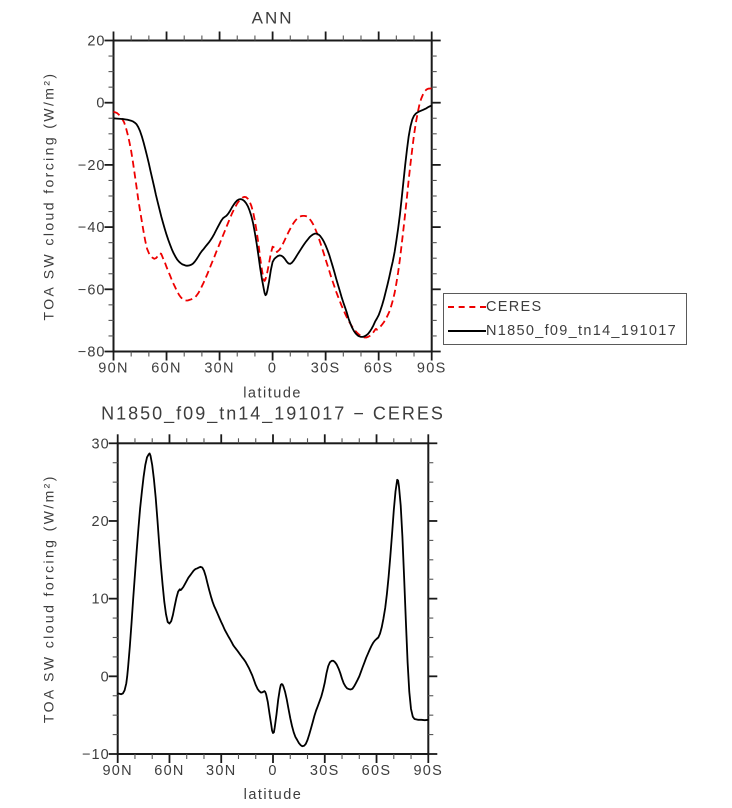 The width and height of the screenshot is (732, 808). What do you see at coordinates (92, 290) in the screenshot?
I see `y-tick-label: −60` at bounding box center [92, 290].